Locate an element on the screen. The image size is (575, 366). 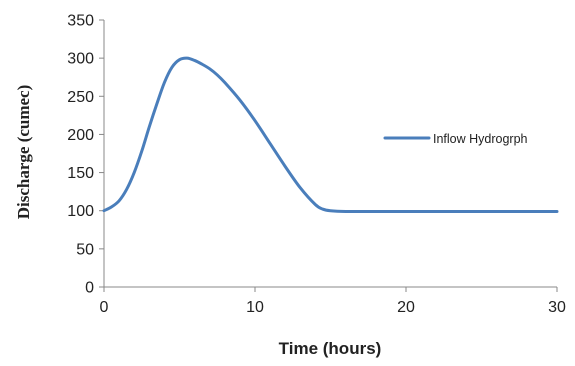
y-tick-label: 300 is located at coordinates (80, 59).